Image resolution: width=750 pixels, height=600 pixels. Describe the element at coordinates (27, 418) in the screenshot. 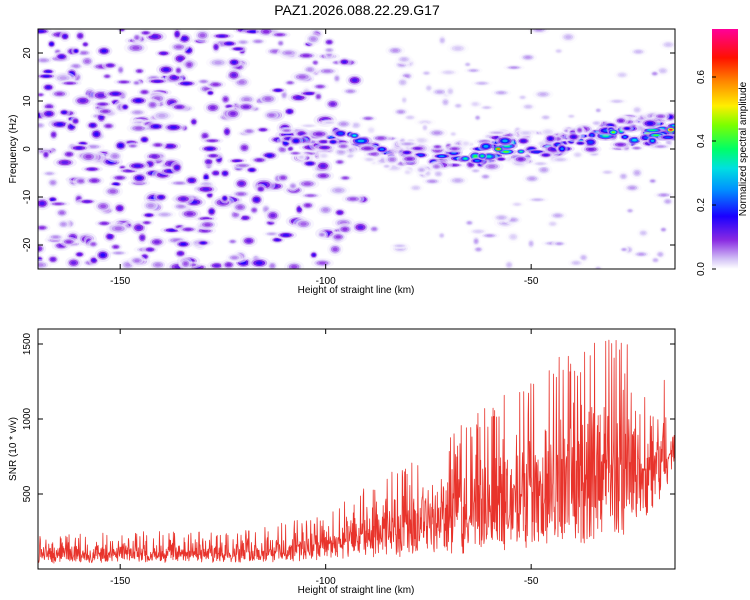

I see `y-tick-label: 1000` at that location.